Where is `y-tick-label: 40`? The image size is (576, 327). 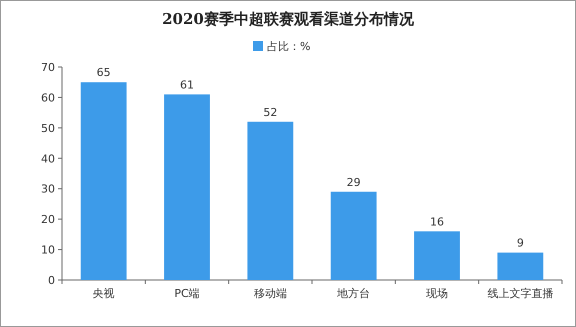
y-tick-label: 40 is located at coordinates (48, 159).